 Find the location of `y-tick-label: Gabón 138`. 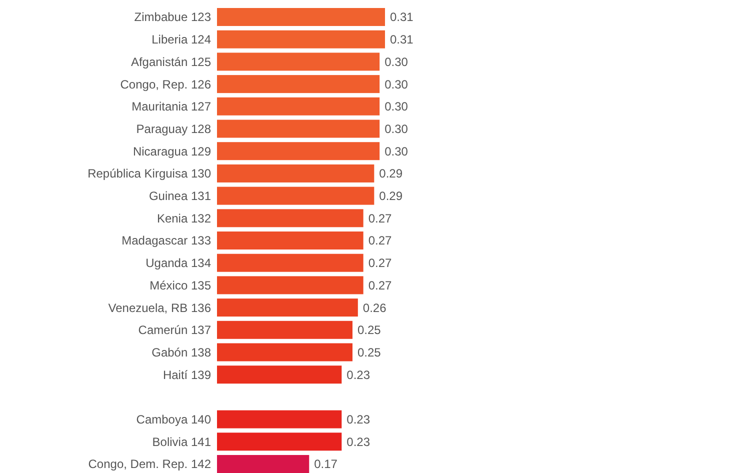

y-tick-label: Gabón 138 is located at coordinates (182, 352).